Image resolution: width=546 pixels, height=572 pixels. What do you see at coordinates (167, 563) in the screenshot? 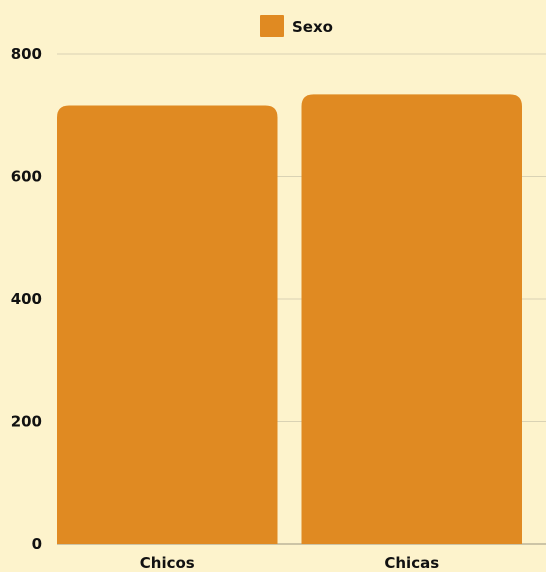
I see `x-tick-label: Chicos` at bounding box center [167, 563].